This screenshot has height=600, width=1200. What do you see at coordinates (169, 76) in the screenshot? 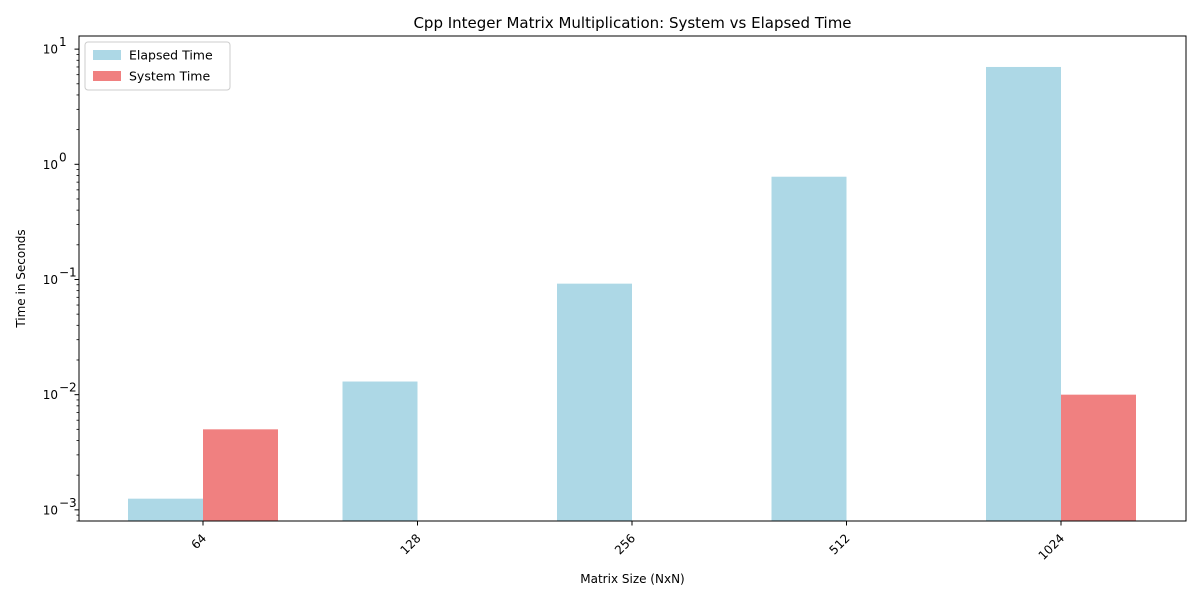
I see `legend-label: System Time` at bounding box center [169, 76].